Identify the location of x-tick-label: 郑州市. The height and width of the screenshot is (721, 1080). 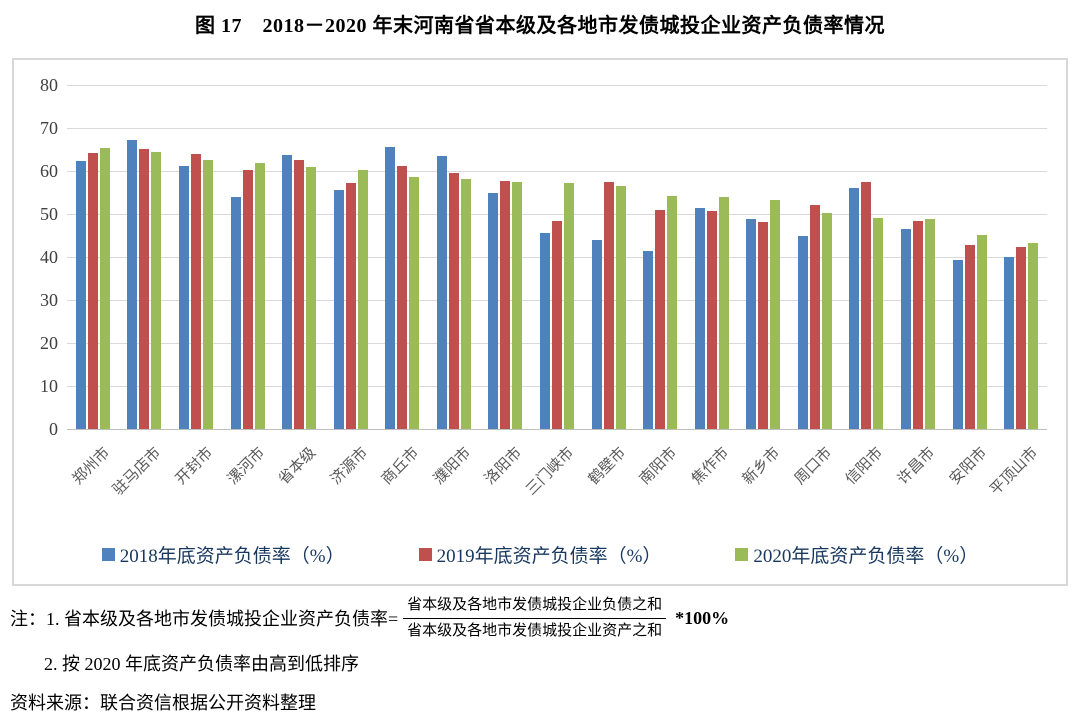
(91, 466).